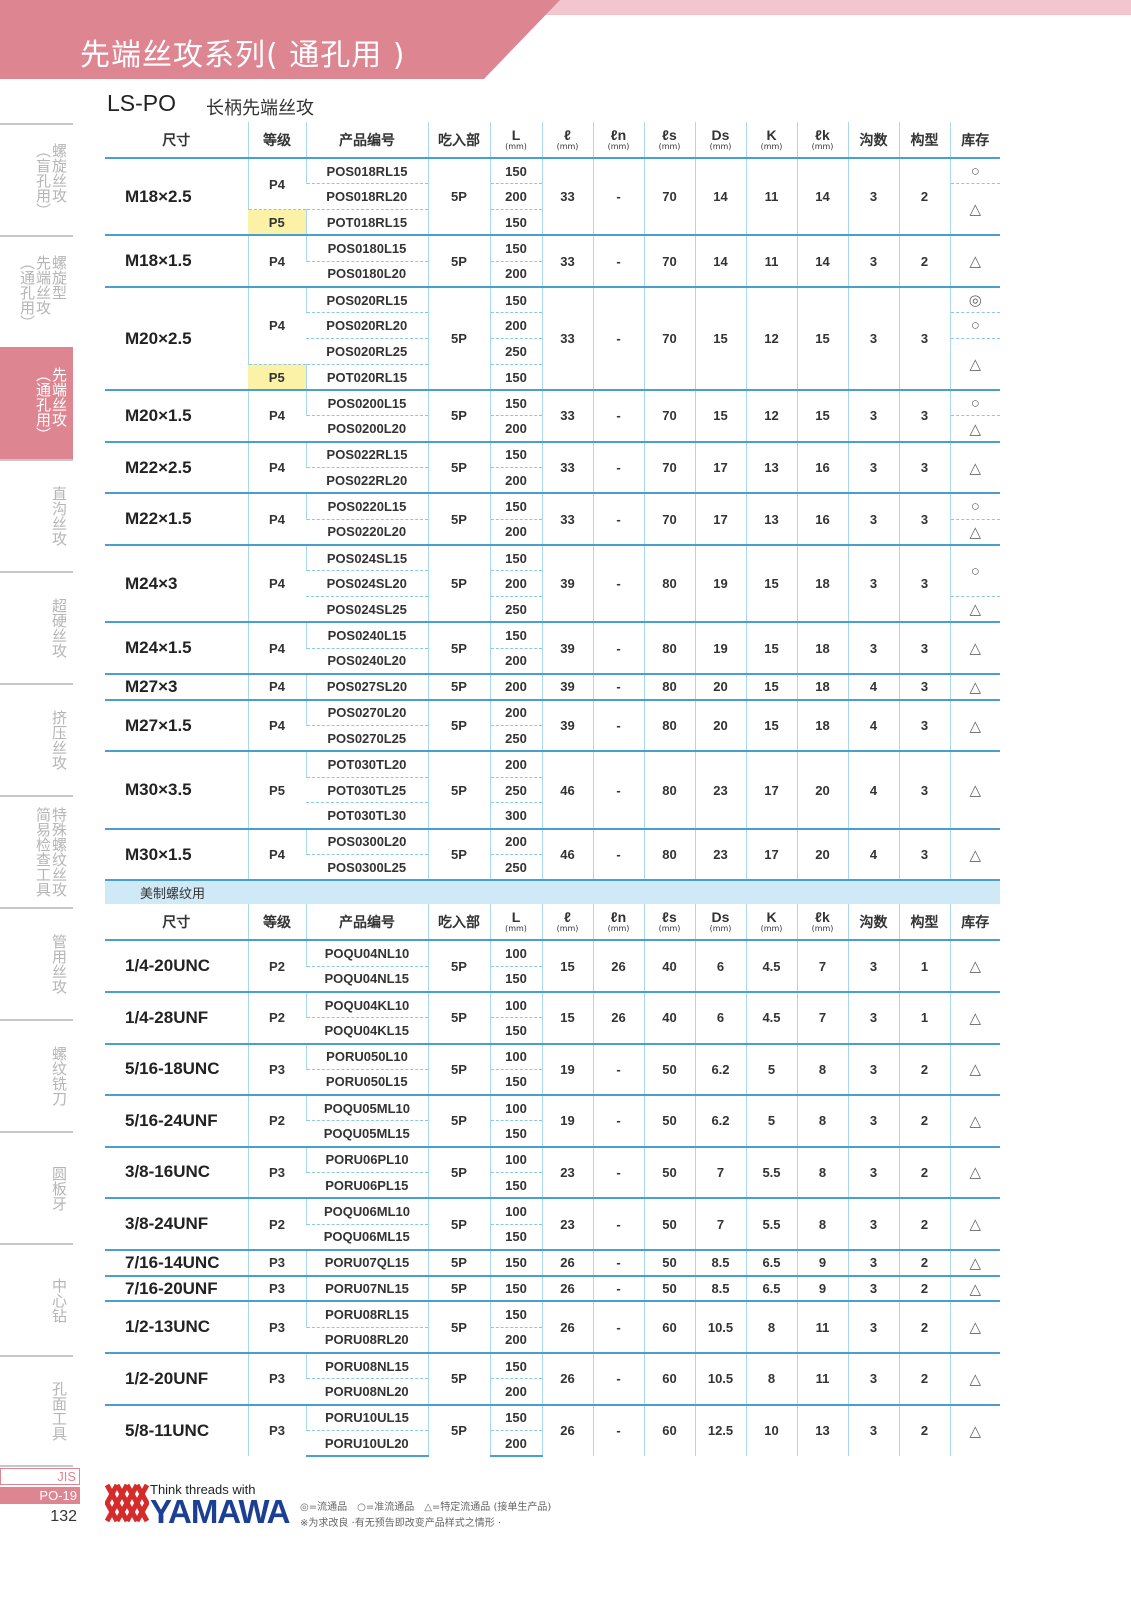 Image resolution: width=1131 pixels, height=1600 pixels. I want to click on sidebar-tab: 螺旋丝攻 （盲孔用）, so click(36, 179).